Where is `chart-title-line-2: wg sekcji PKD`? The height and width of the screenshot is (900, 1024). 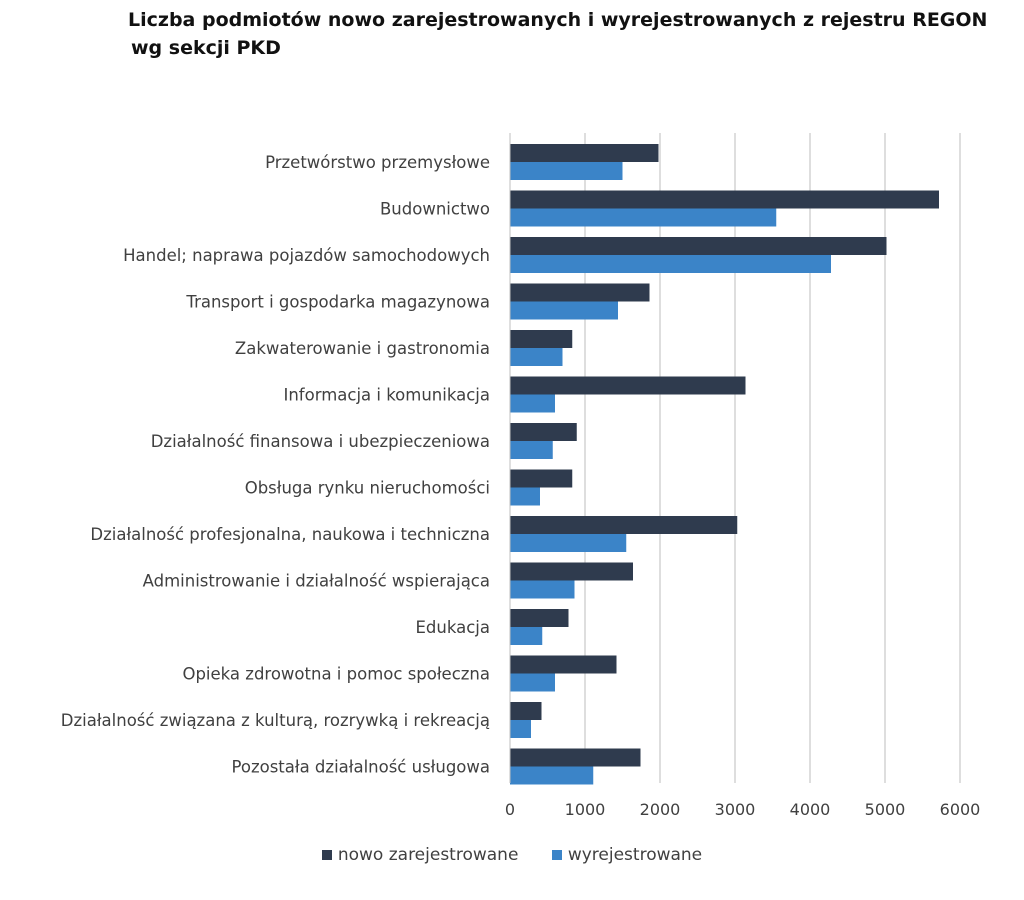 chart-title-line-2: wg sekcji PKD is located at coordinates (206, 48).